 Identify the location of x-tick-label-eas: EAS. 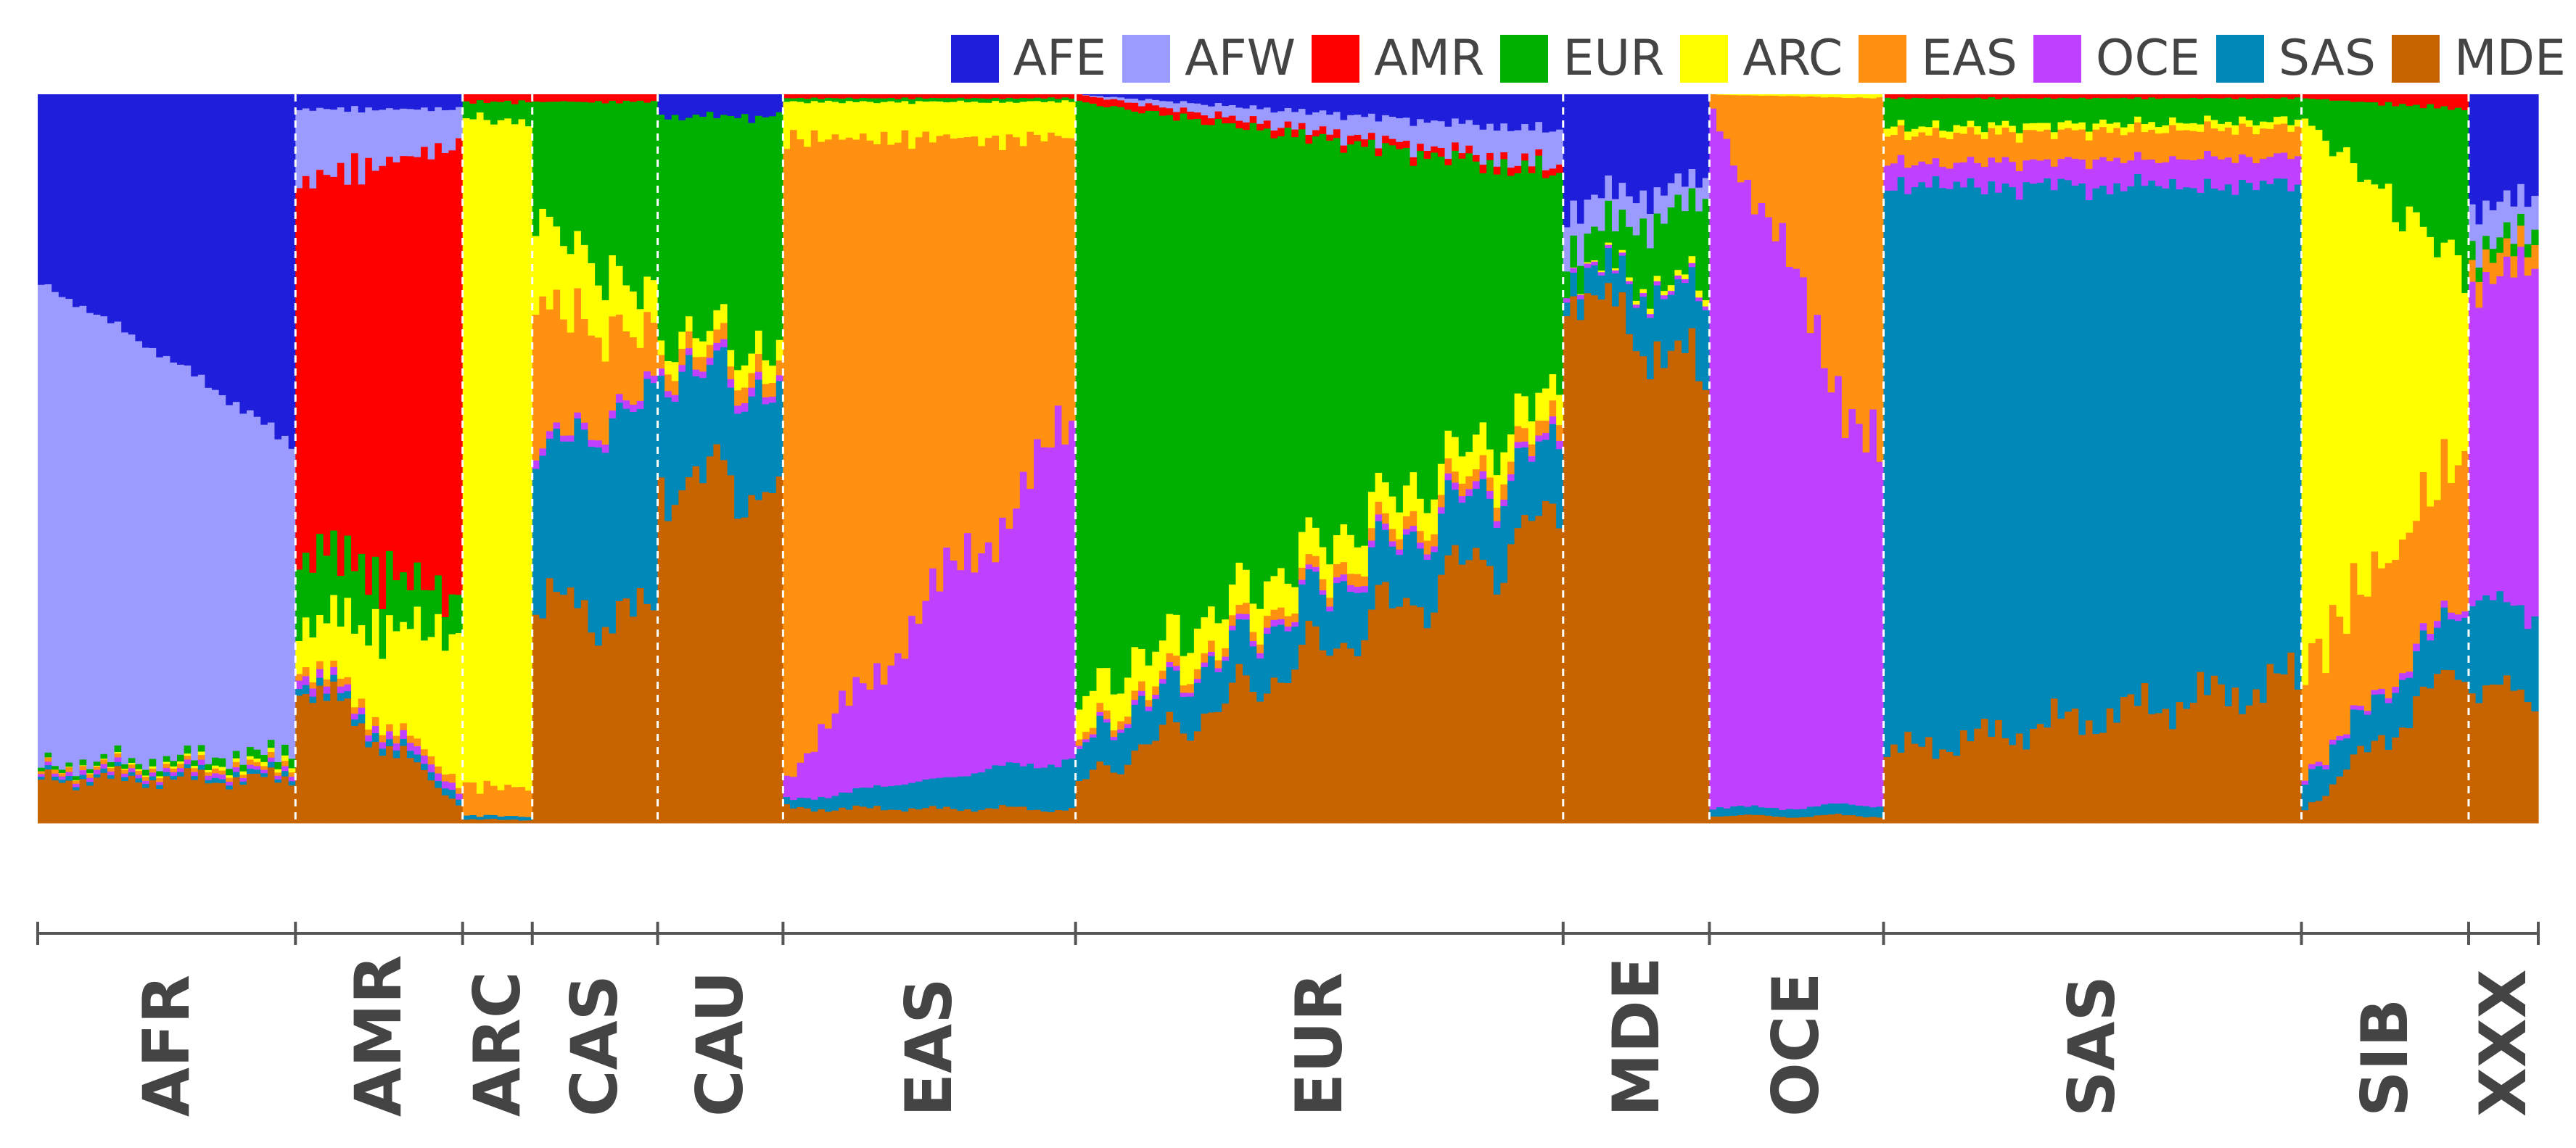
(929, 1047).